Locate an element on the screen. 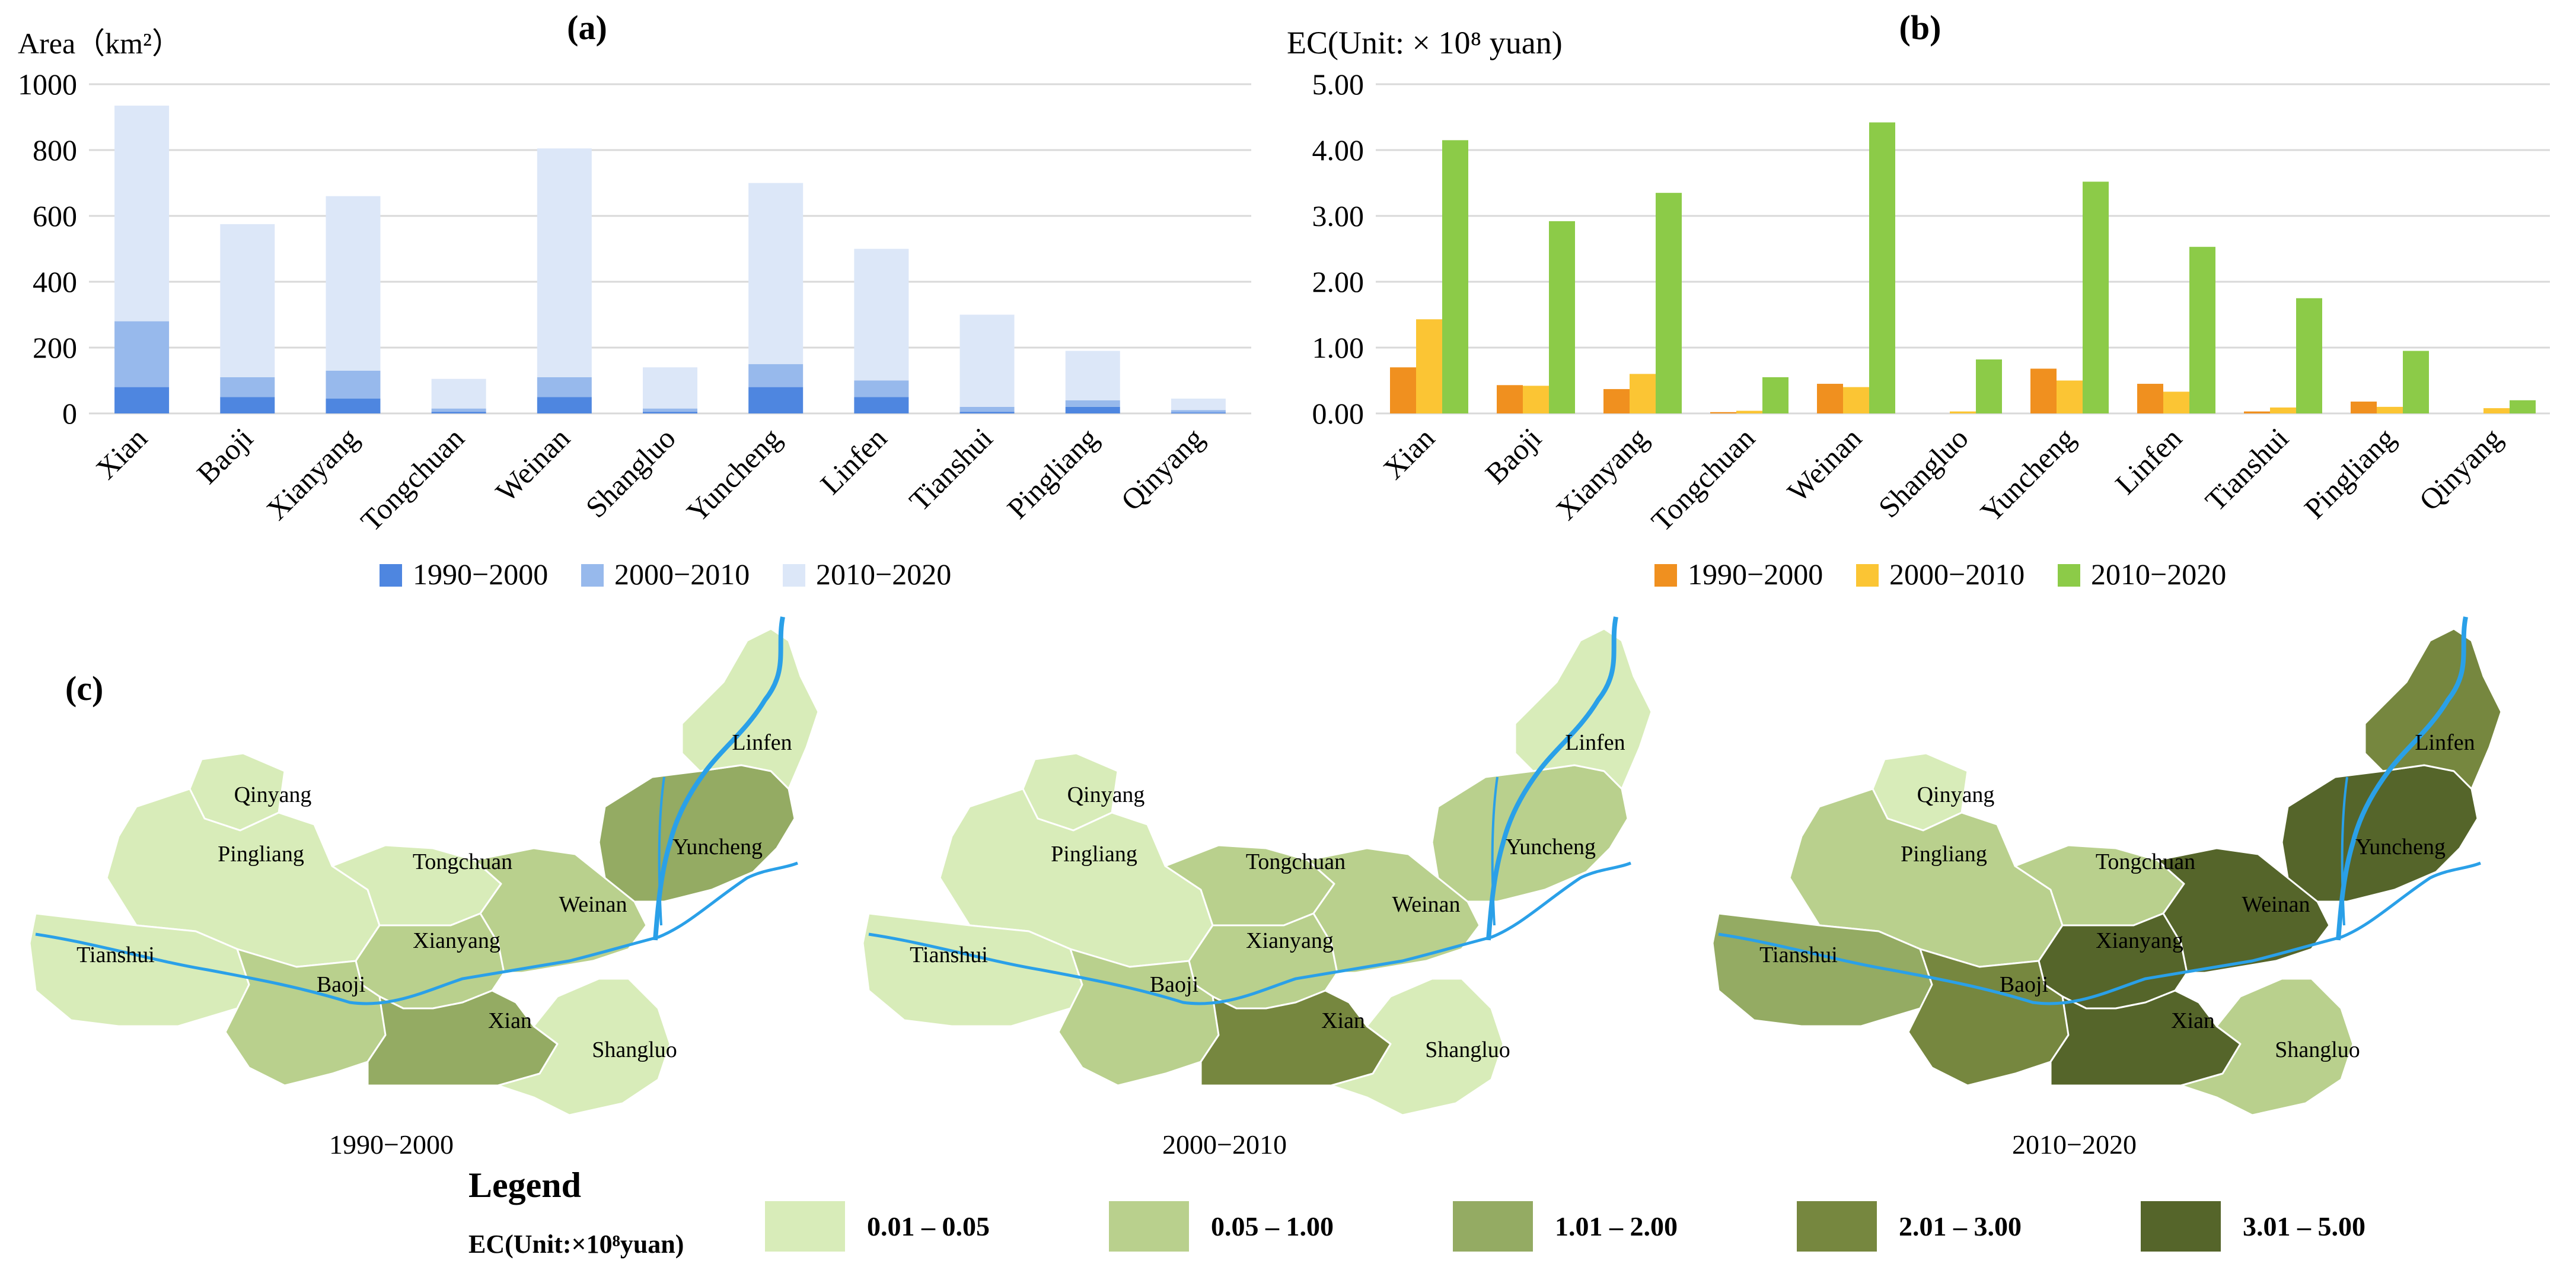 The width and height of the screenshot is (2576, 1283). y-tick-label: 2.00 is located at coordinates (1338, 281).